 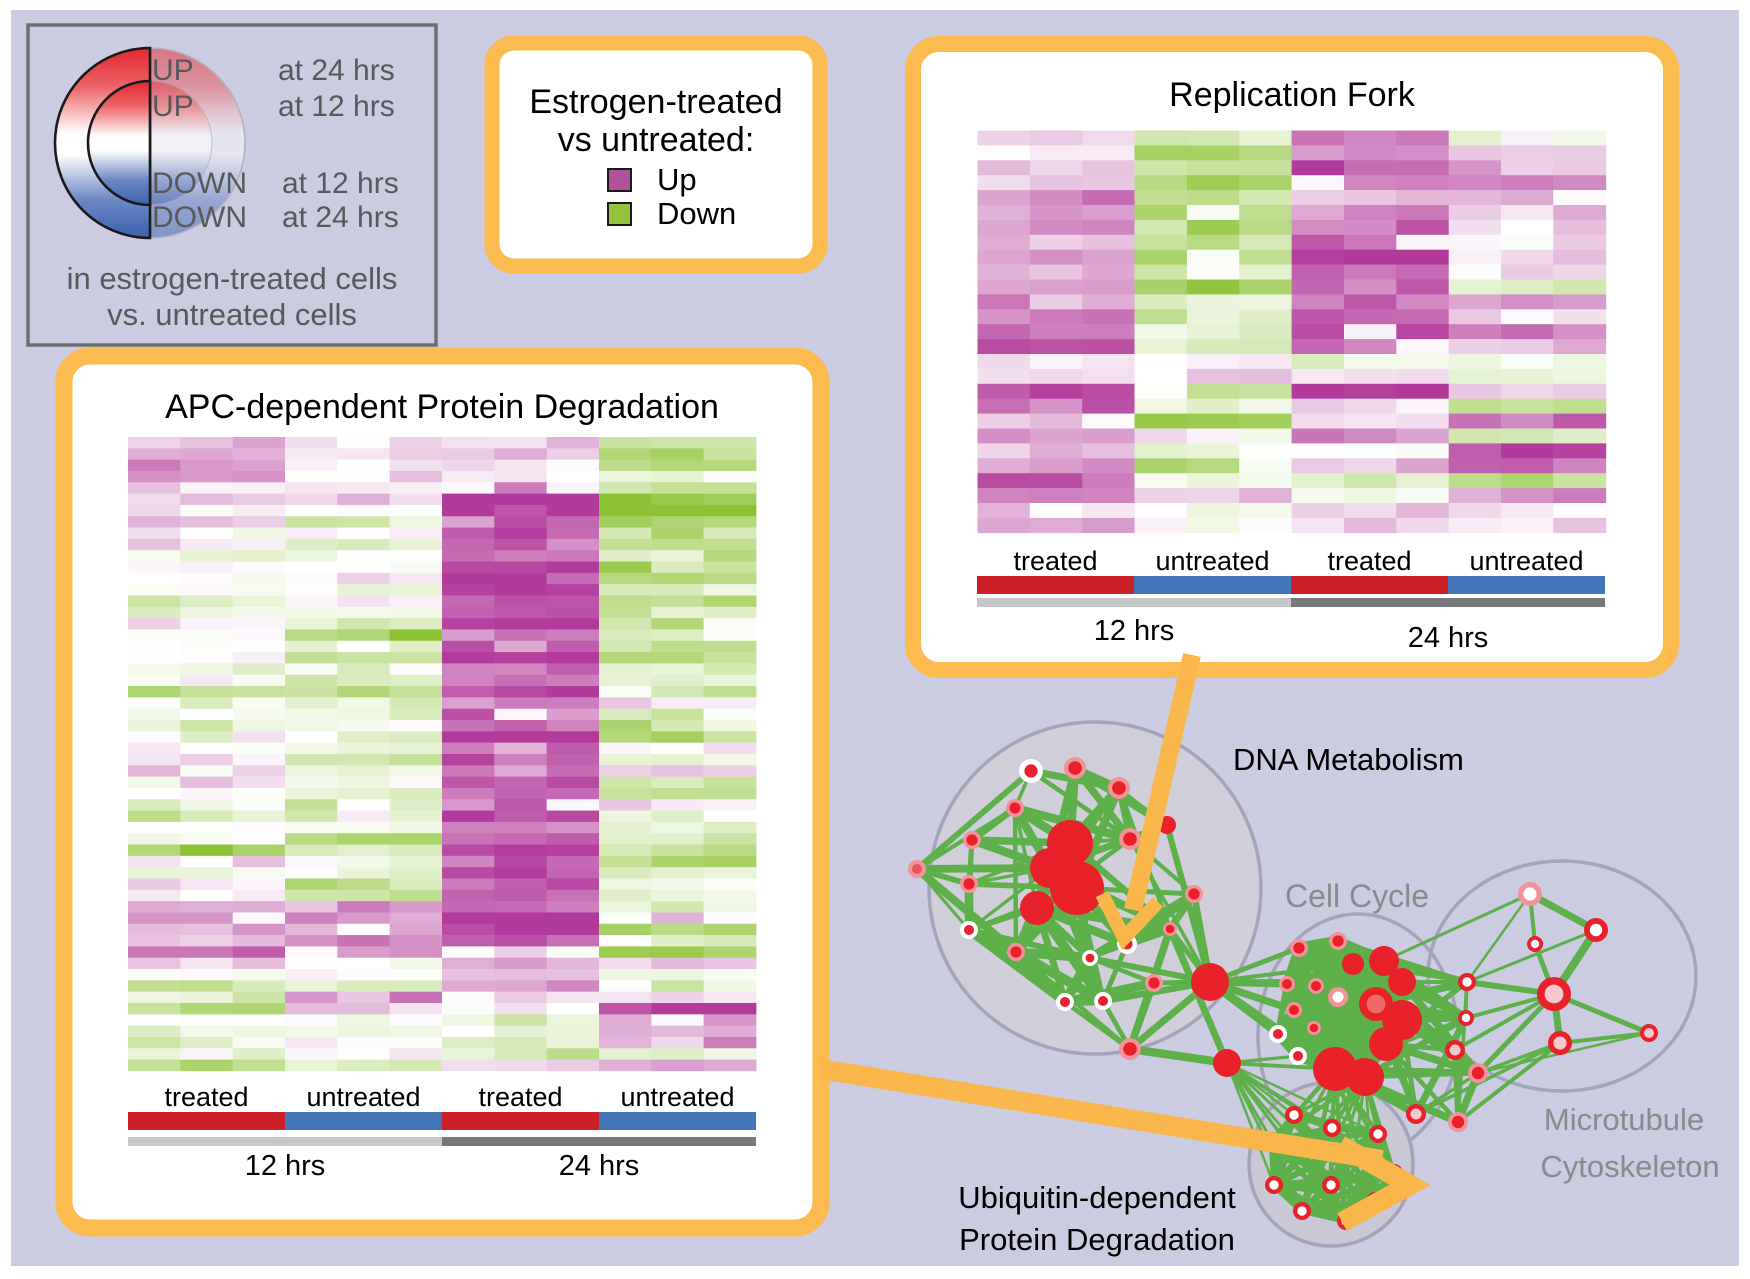 What do you see at coordinates (232, 278) in the screenshot?
I see `svg-text: in estrogen-treated cells` at bounding box center [232, 278].